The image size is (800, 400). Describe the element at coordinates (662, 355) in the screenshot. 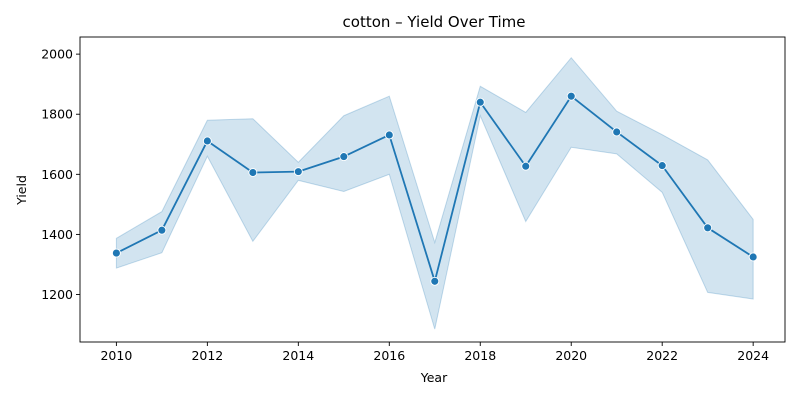

I see `x-tick-label: 2022` at that location.